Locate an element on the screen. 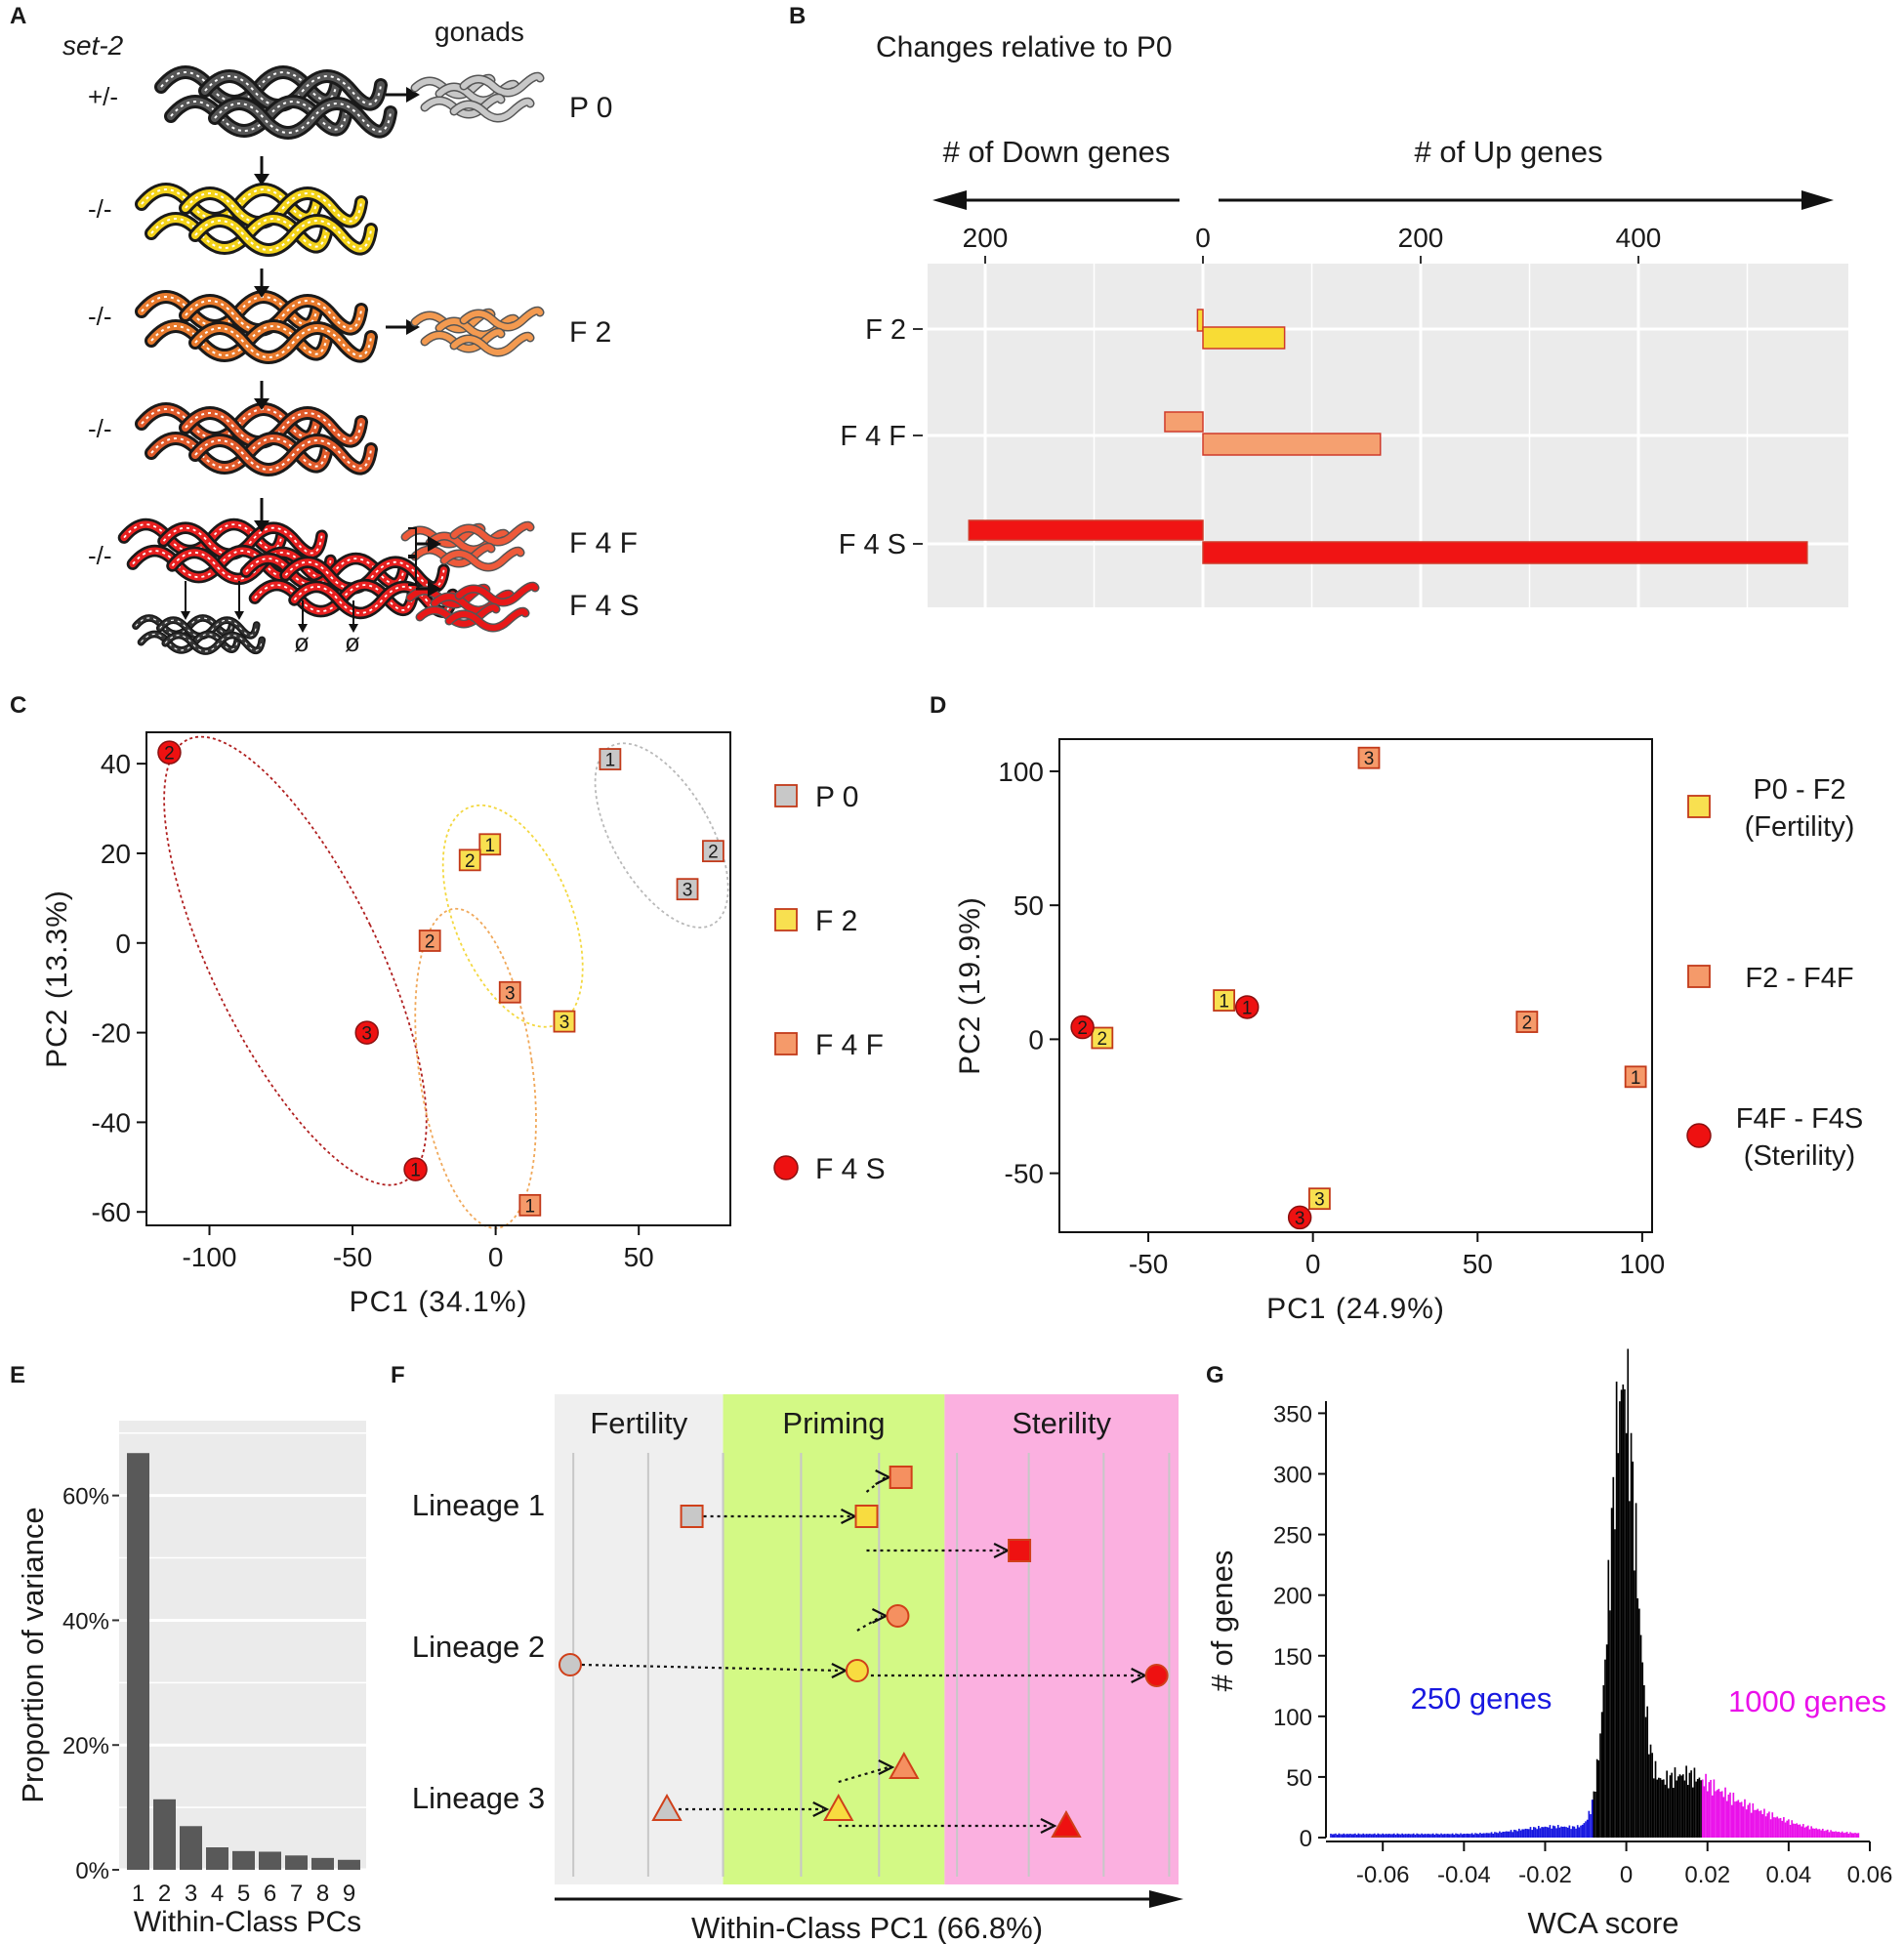  point-label: 3 is located at coordinates (564, 1023).